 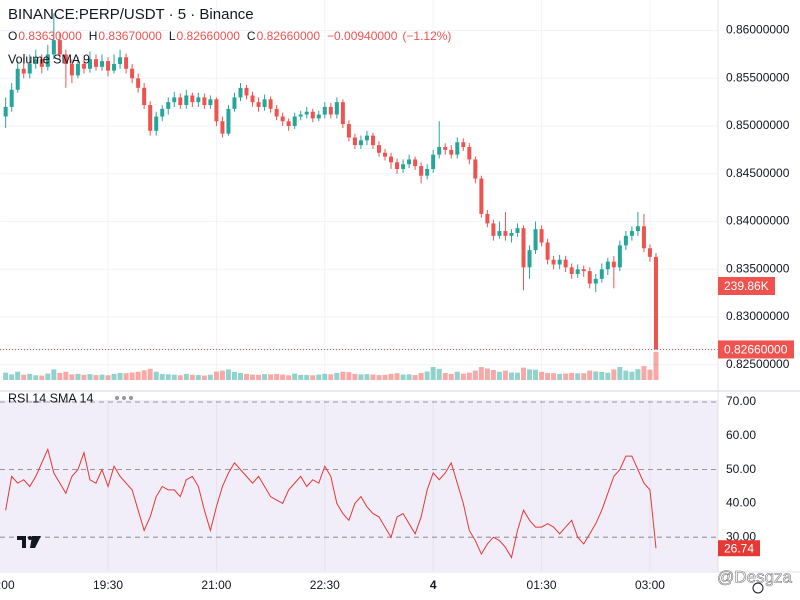 I want to click on settings-icon, so click(x=758, y=588).